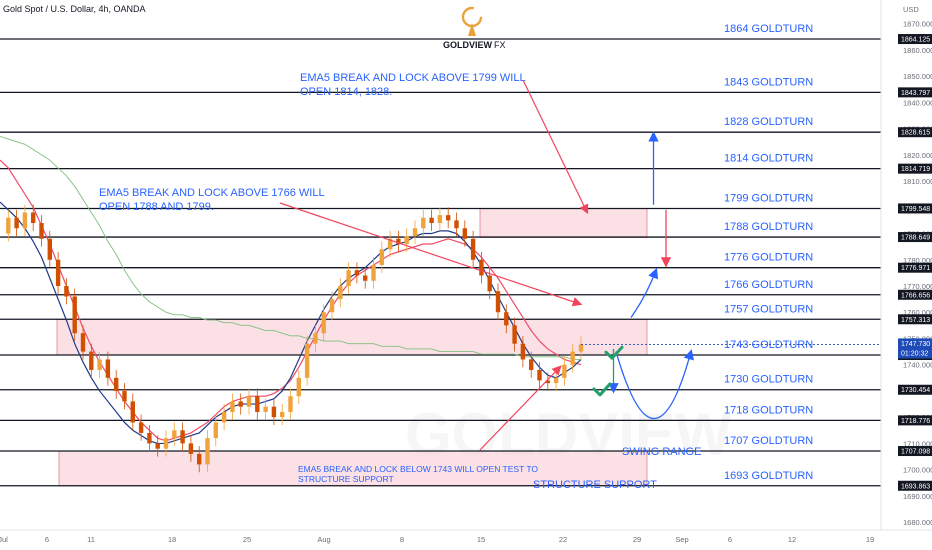 The image size is (932, 550). Describe the element at coordinates (917, 260) in the screenshot. I see `y-tick-9: 1780.000` at that location.